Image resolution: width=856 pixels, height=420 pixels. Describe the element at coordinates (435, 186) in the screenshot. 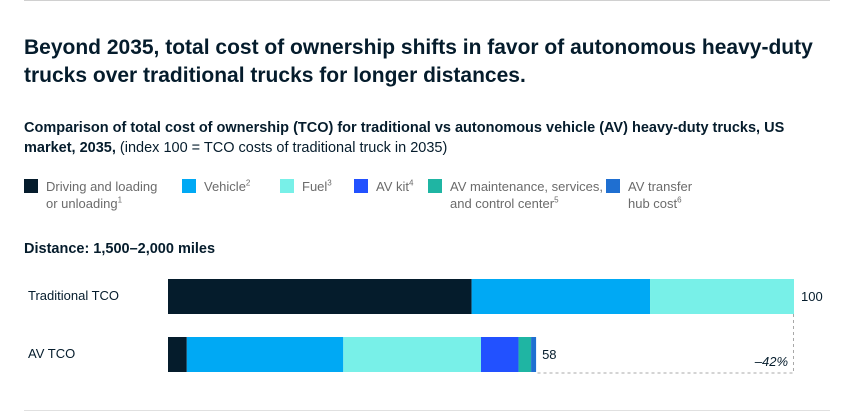

I see `legend-swatch-av-maintenance` at that location.